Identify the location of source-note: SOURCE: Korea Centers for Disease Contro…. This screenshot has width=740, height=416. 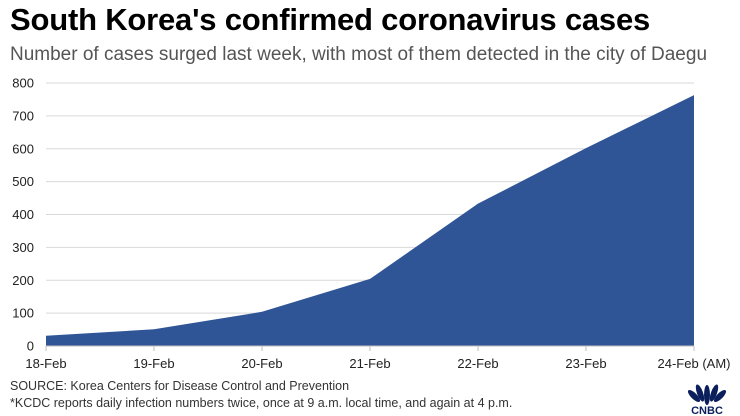
(180, 386).